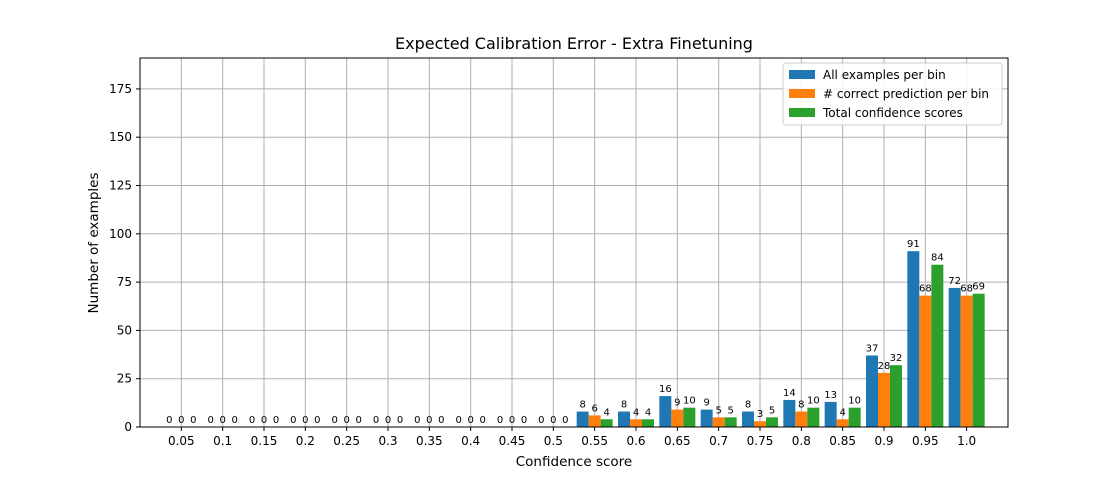 Image resolution: width=1120 pixels, height=480 pixels. Describe the element at coordinates (883, 441) in the screenshot. I see `x-tick-label: 0.9` at that location.